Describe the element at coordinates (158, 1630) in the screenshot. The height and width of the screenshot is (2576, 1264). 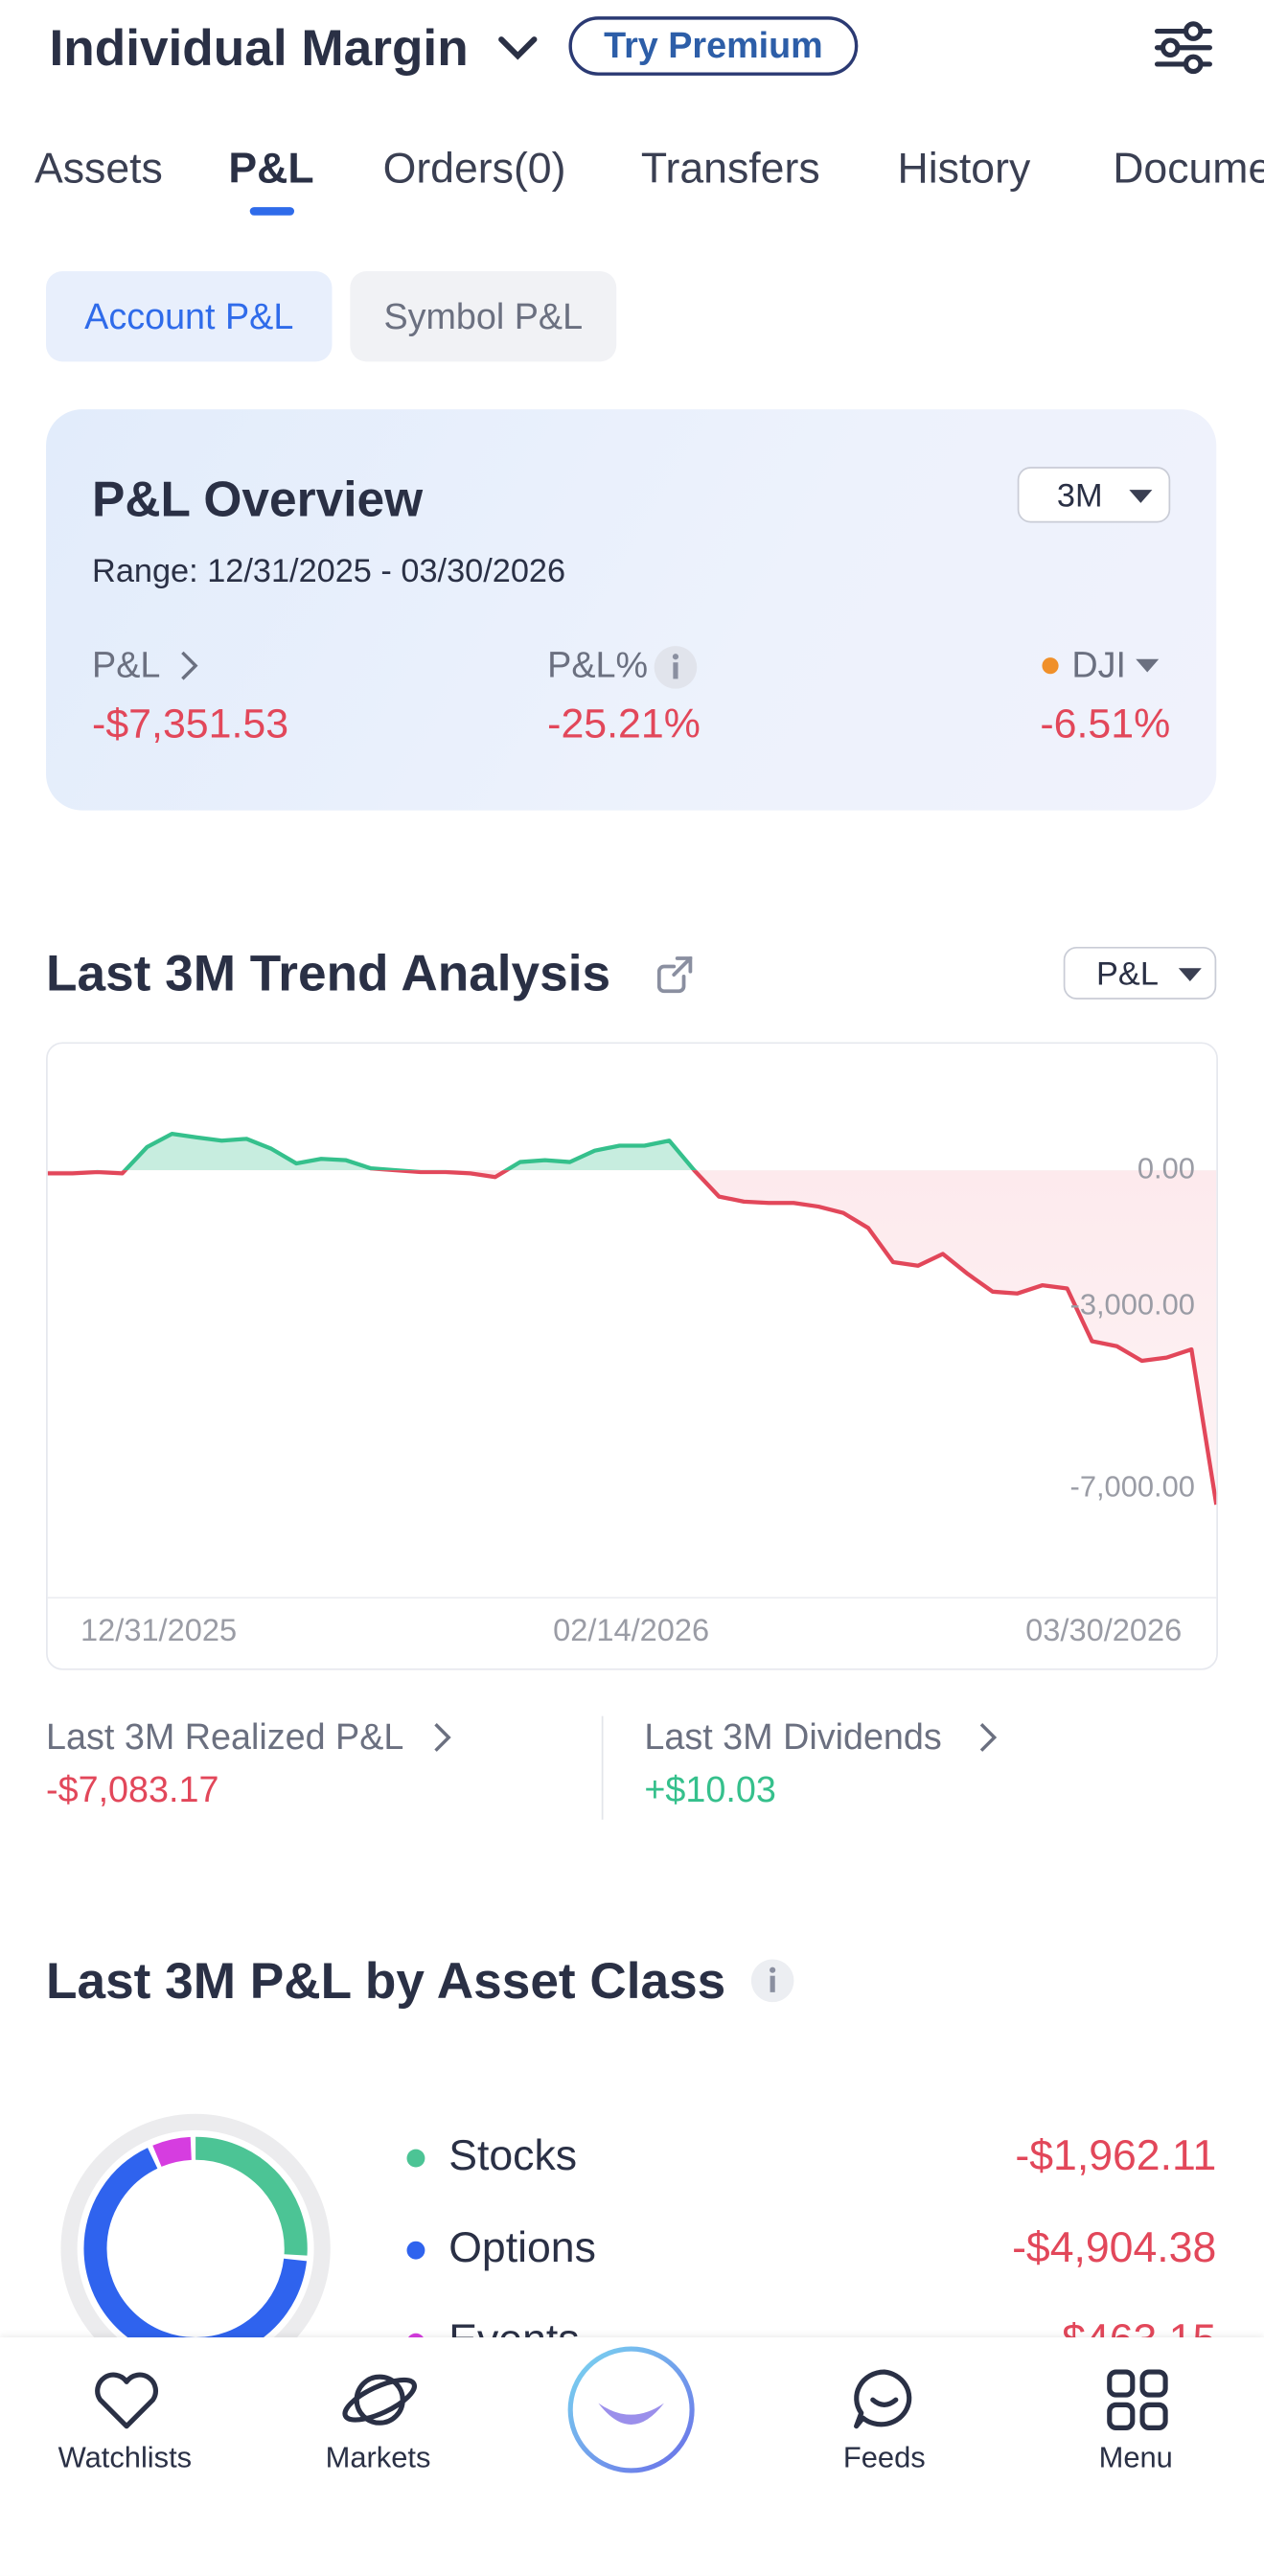
I see `x-tick-label: 12/31/2025` at that location.